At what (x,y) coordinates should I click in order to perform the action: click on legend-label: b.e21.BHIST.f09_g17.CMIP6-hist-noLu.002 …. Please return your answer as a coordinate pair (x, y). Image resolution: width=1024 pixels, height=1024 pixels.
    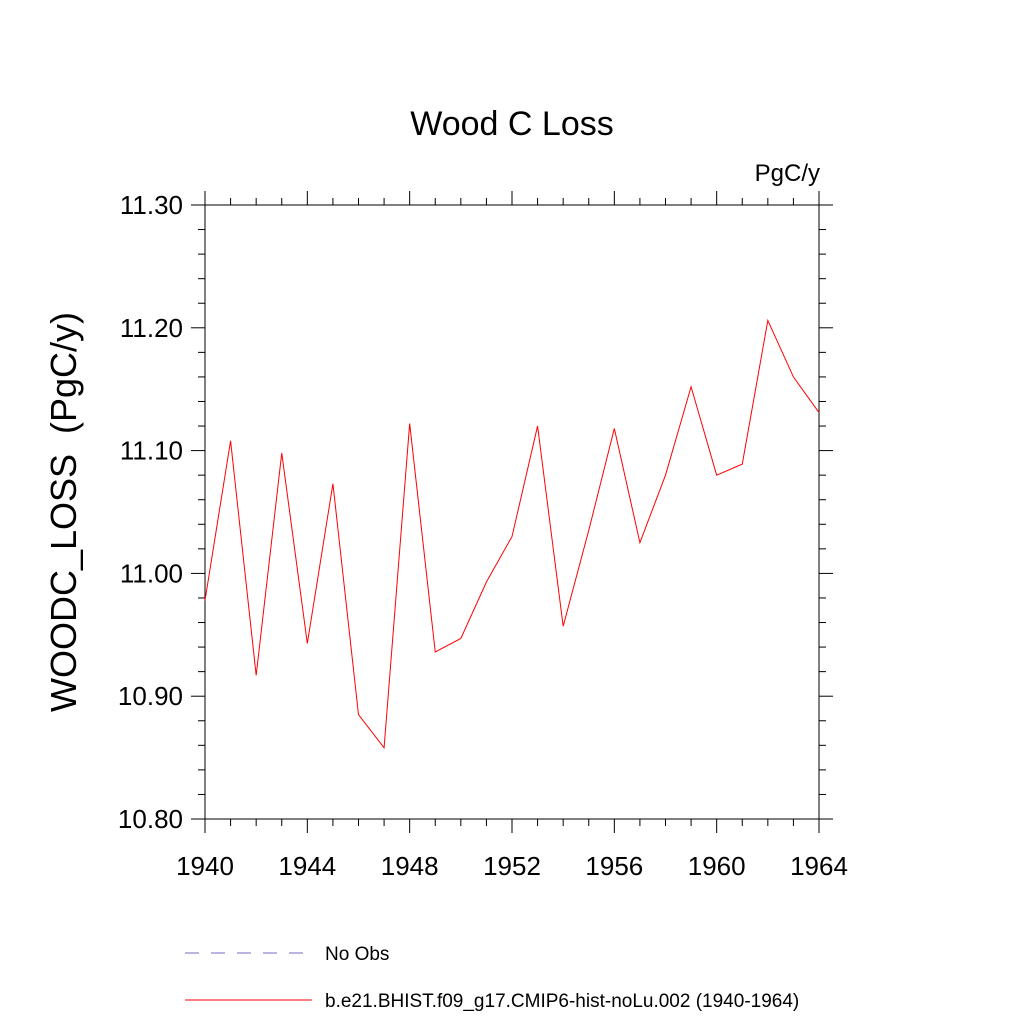
    Looking at the image, I should click on (562, 1001).